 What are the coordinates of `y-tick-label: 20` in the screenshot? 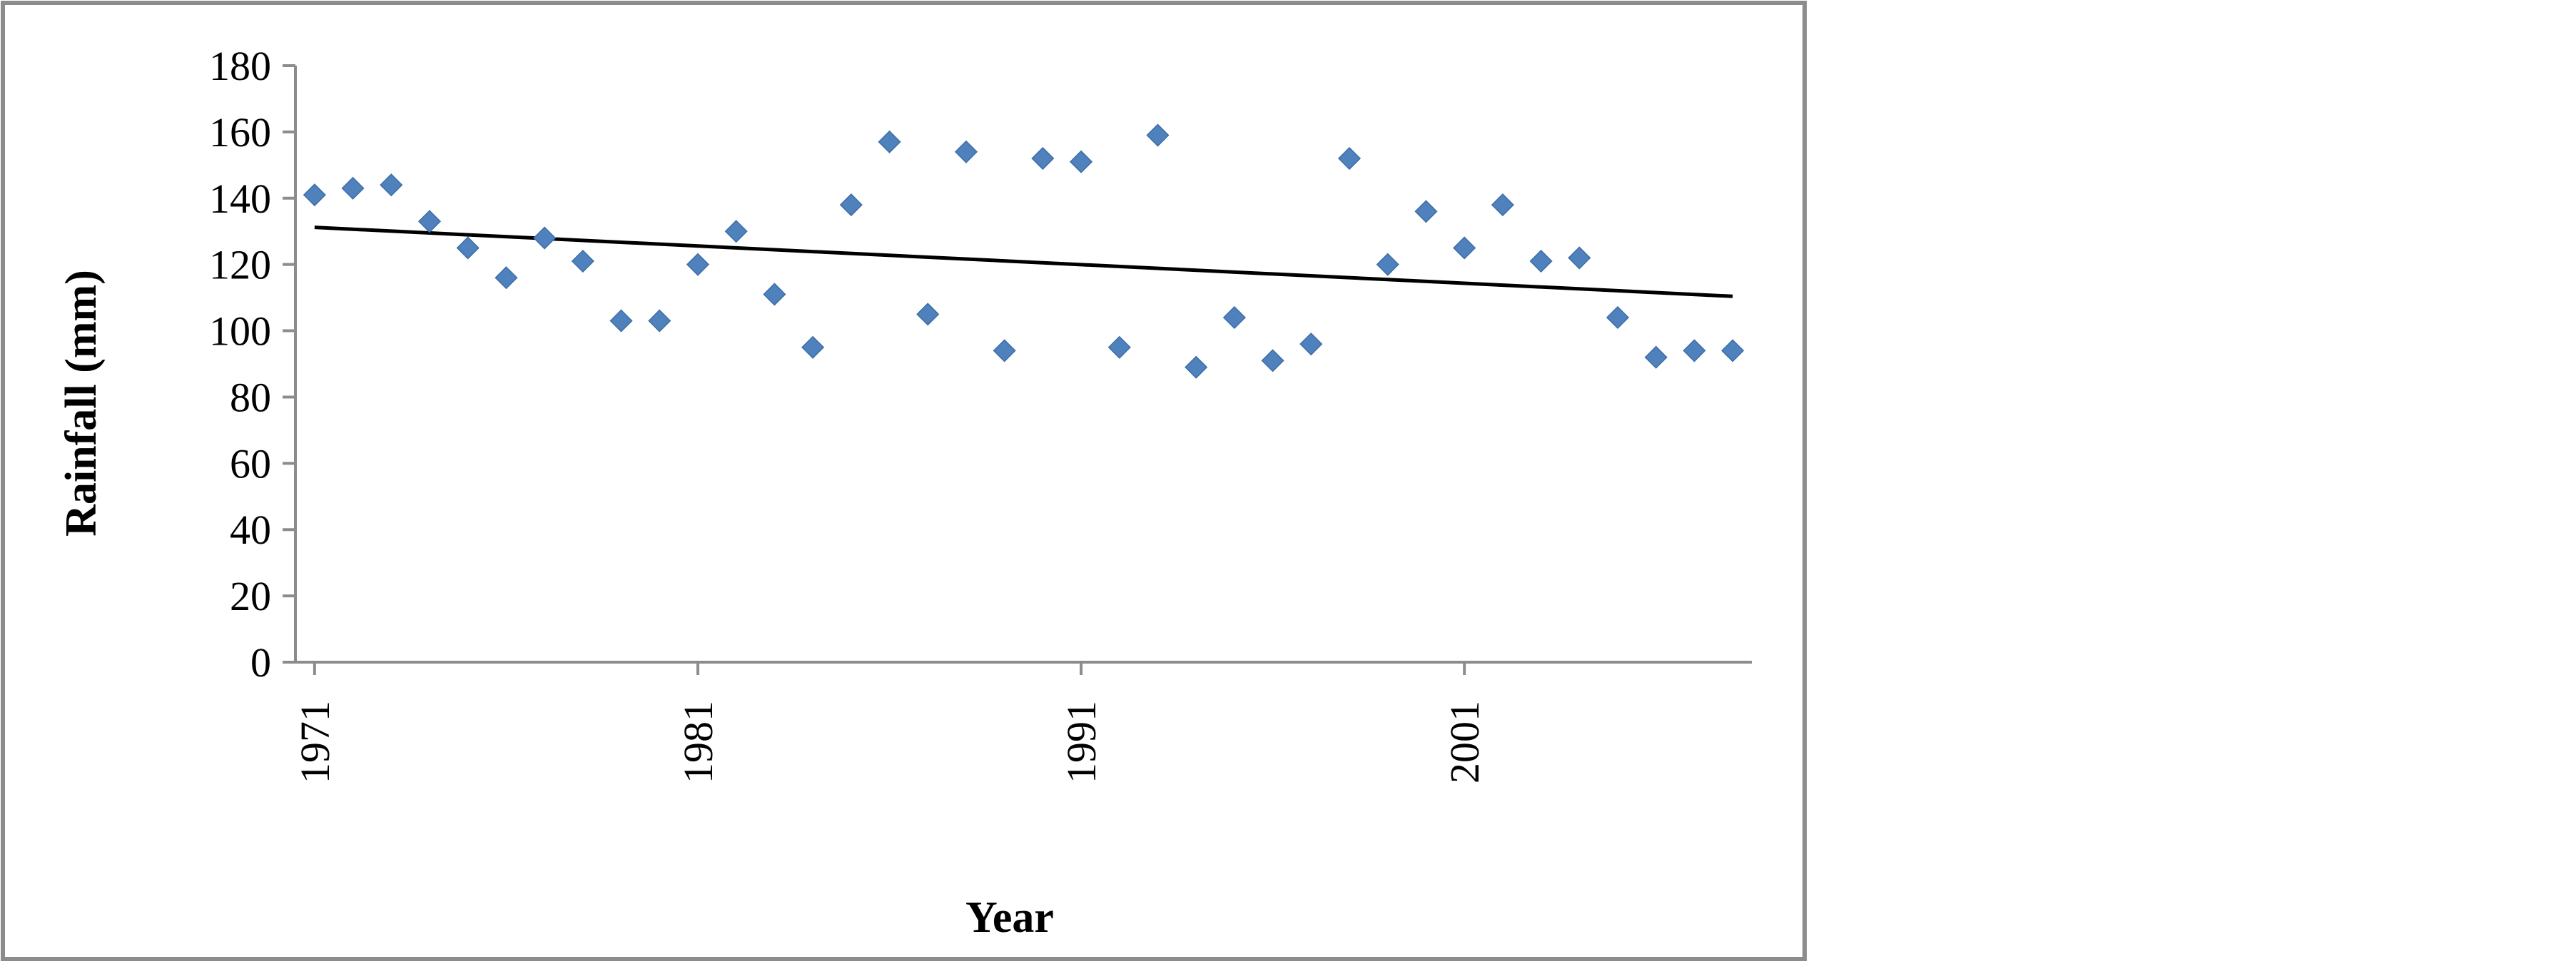 It's located at (251, 596).